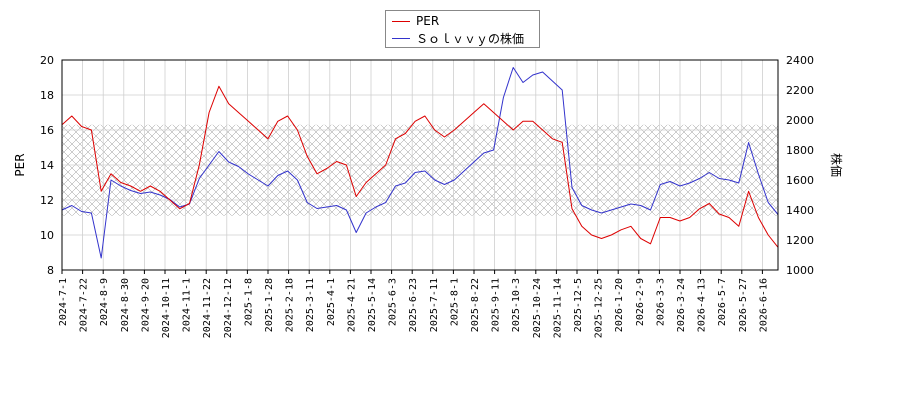 This screenshot has height=400, width=900. What do you see at coordinates (743, 305) in the screenshot?
I see `x-tick-label: 2026-5-27` at bounding box center [743, 305].